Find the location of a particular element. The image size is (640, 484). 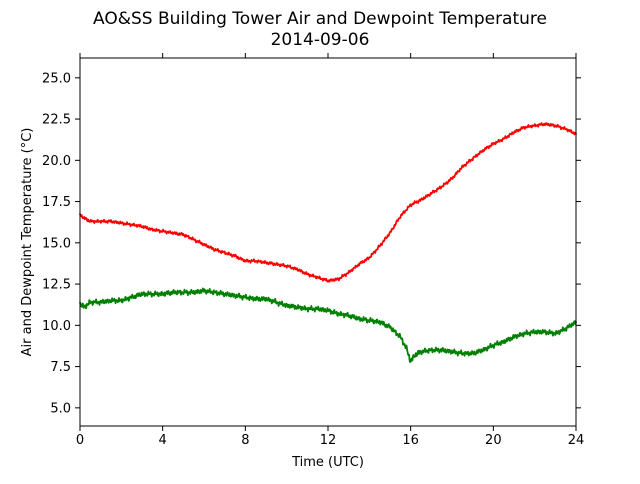

x-tick-label: 0 is located at coordinates (80, 440).